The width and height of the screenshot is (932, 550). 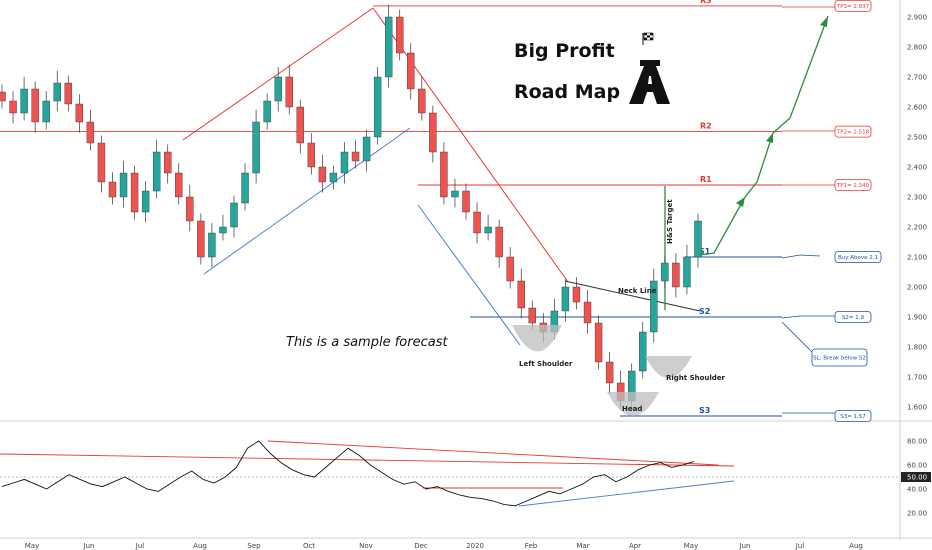 What do you see at coordinates (917, 466) in the screenshot?
I see `osc-tick-label: 60.00` at bounding box center [917, 466].